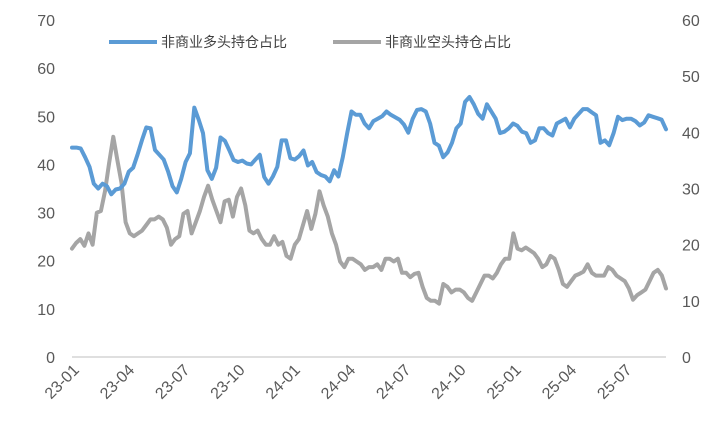 The height and width of the screenshot is (437, 716). I want to click on x-tick-label: 24-10, so click(449, 382).